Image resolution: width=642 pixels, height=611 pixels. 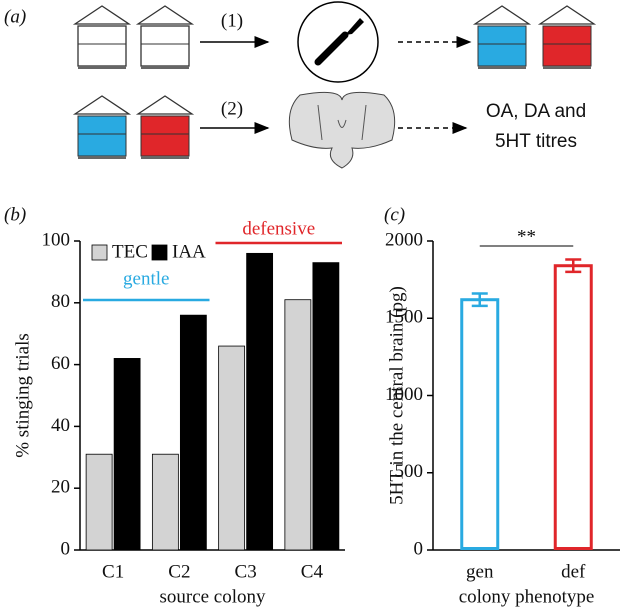 I want to click on y-tick-label: 20, so click(x=60, y=487).